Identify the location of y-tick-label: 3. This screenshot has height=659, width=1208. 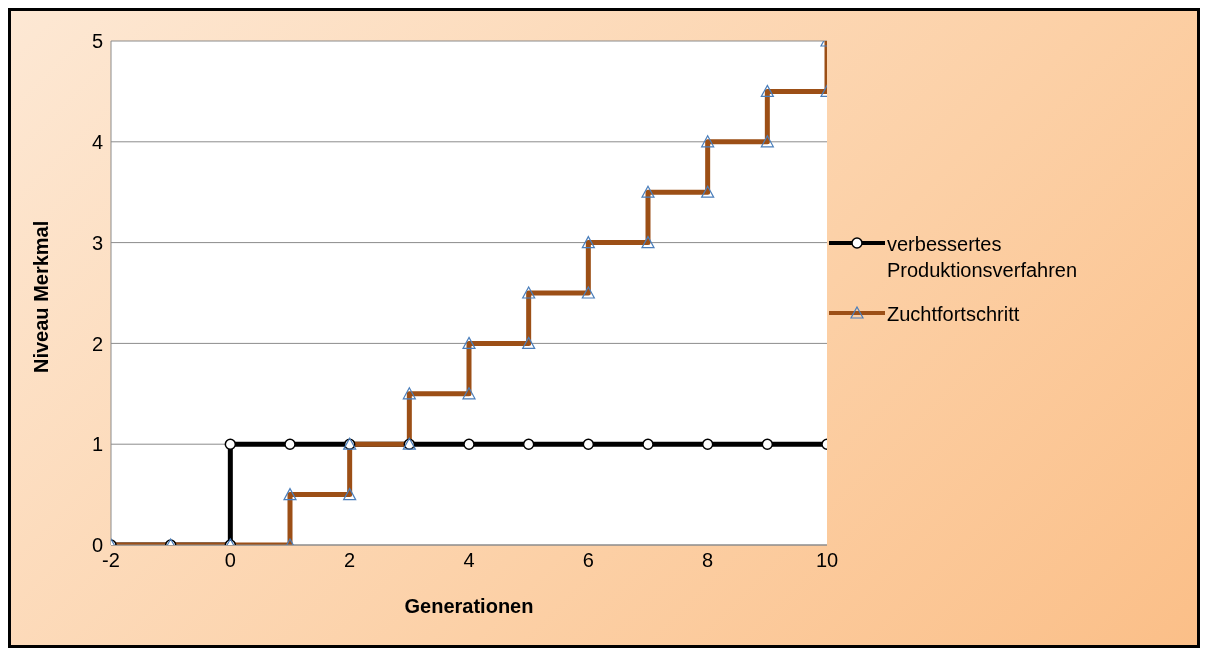
(97, 242).